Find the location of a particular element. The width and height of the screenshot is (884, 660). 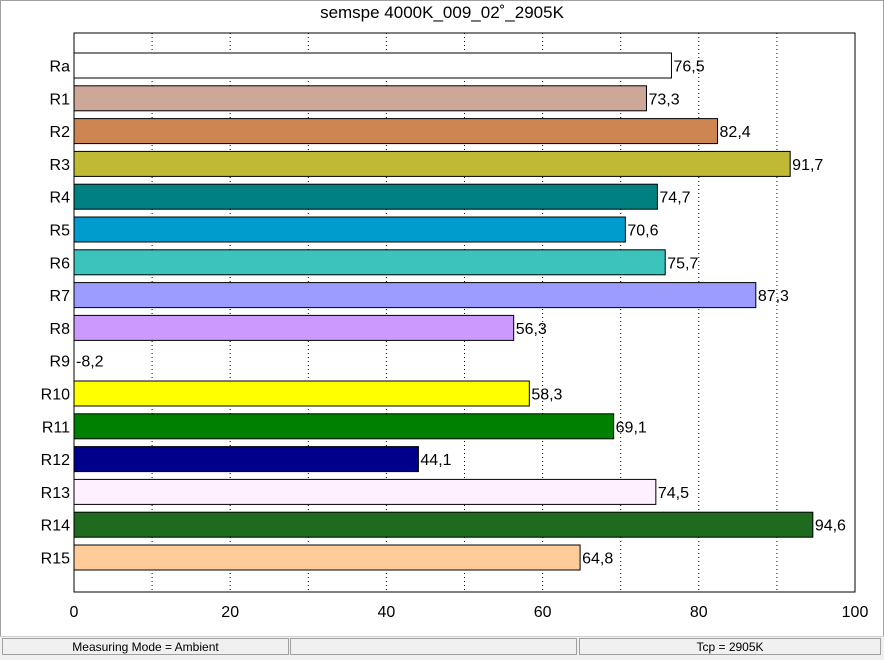

value-label: -8,2 is located at coordinates (90, 362).